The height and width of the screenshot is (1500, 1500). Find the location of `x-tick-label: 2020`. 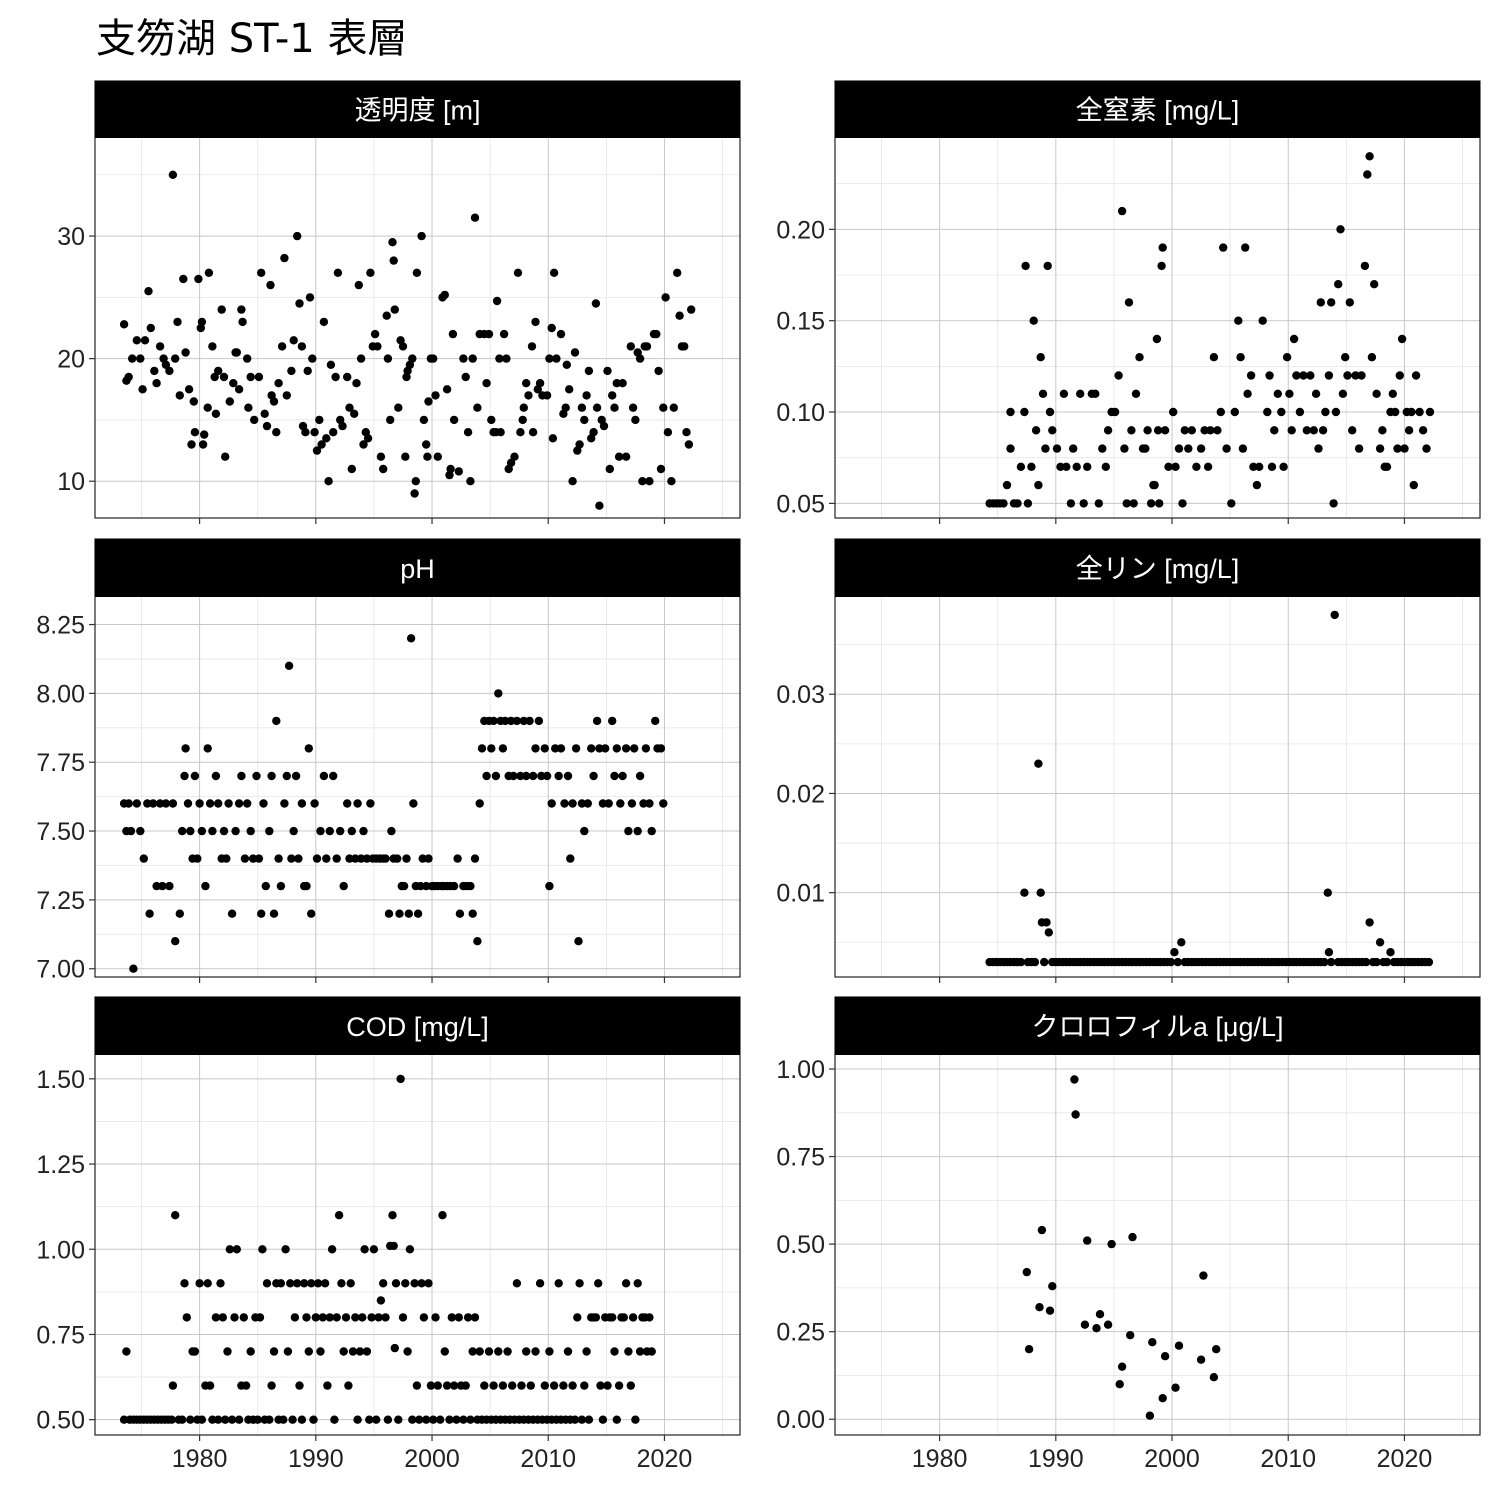

x-tick-label: 2020 is located at coordinates (665, 1459).